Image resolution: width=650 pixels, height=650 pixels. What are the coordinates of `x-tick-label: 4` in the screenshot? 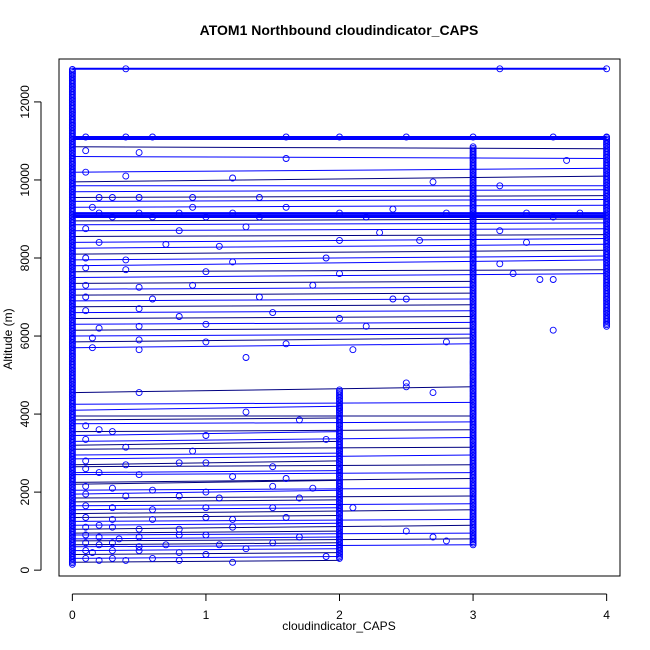 It's located at (606, 615).